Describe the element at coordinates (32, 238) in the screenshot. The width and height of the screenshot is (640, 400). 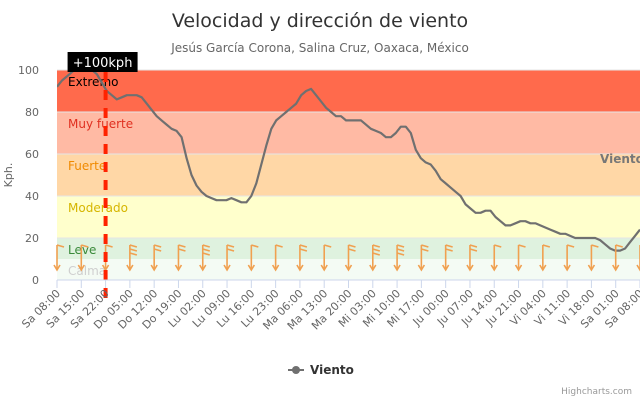
I see `y-tick-label-20: 20` at that location.